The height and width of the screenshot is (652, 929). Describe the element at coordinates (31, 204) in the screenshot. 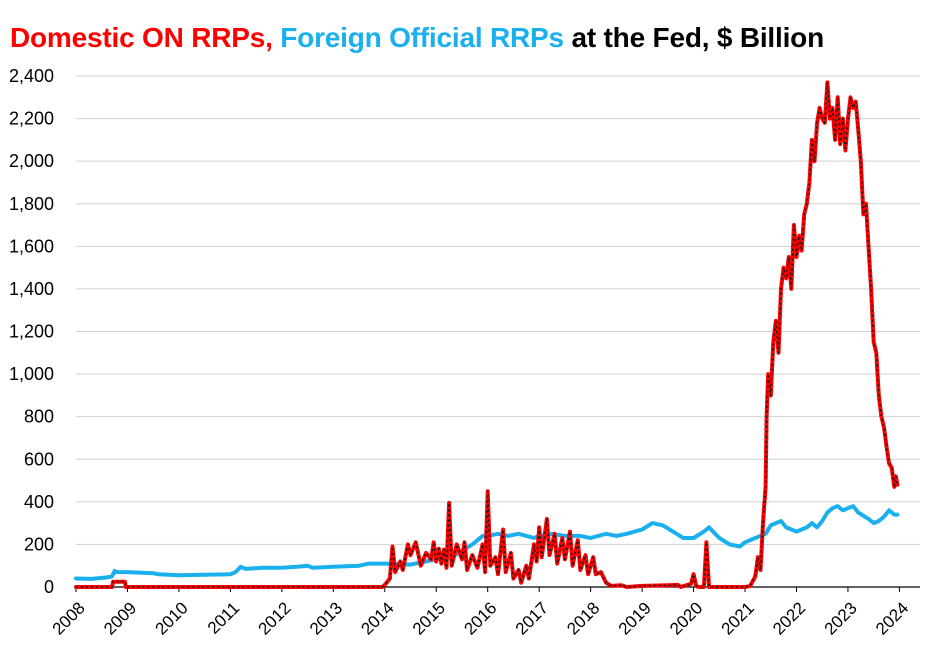

I see `y-tick-label: 1,800` at that location.